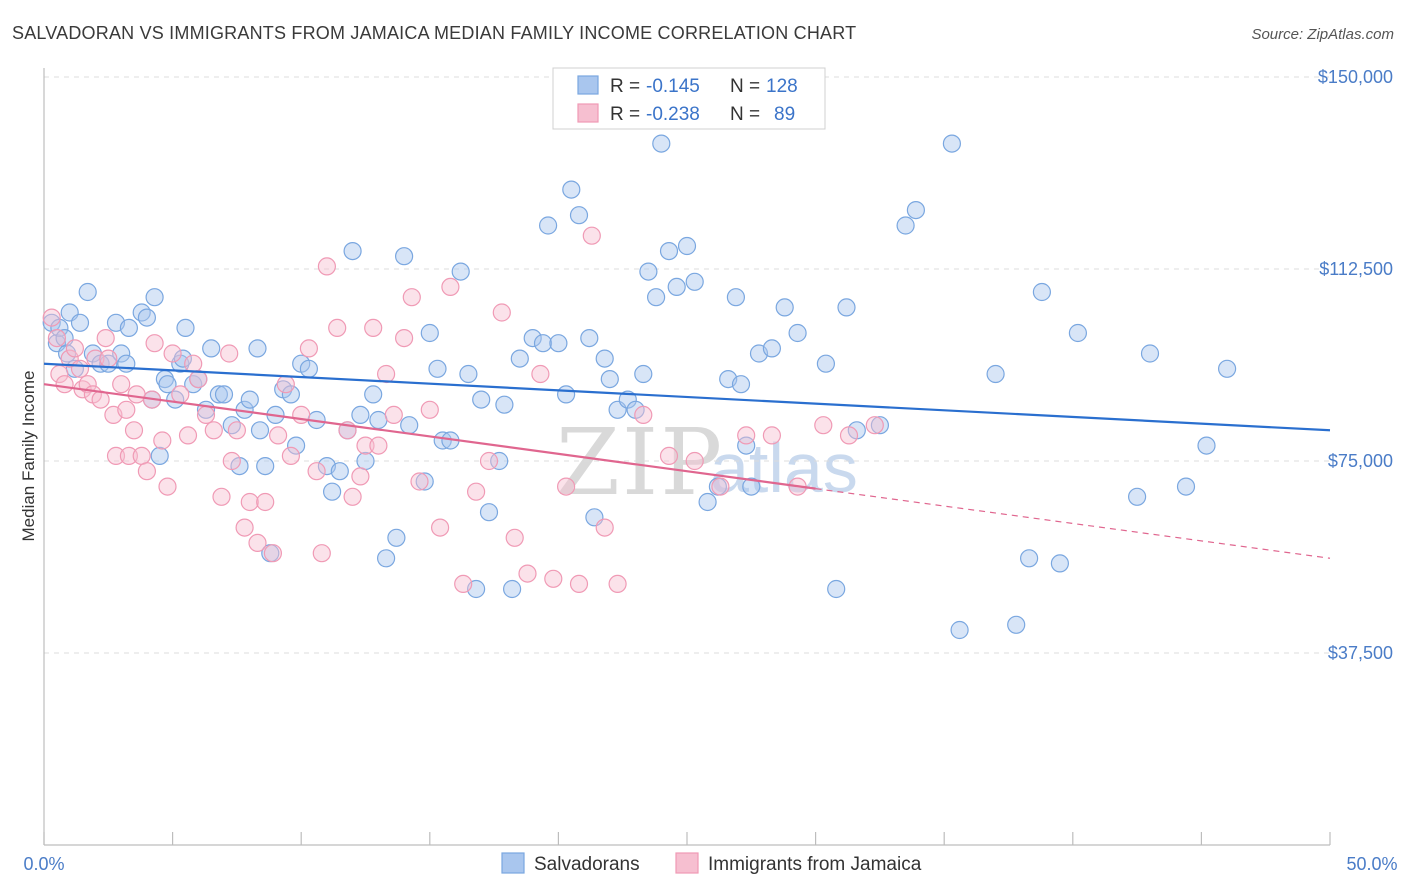  What do you see at coordinates (673, 86) in the screenshot?
I see `stats-r-value-1: -0.145` at bounding box center [673, 86].